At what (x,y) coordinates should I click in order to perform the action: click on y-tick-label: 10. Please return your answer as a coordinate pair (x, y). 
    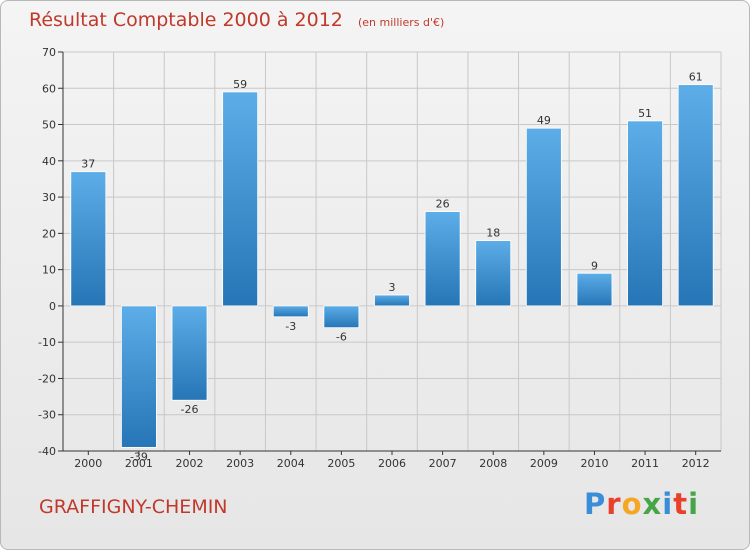
    Looking at the image, I should click on (49, 270).